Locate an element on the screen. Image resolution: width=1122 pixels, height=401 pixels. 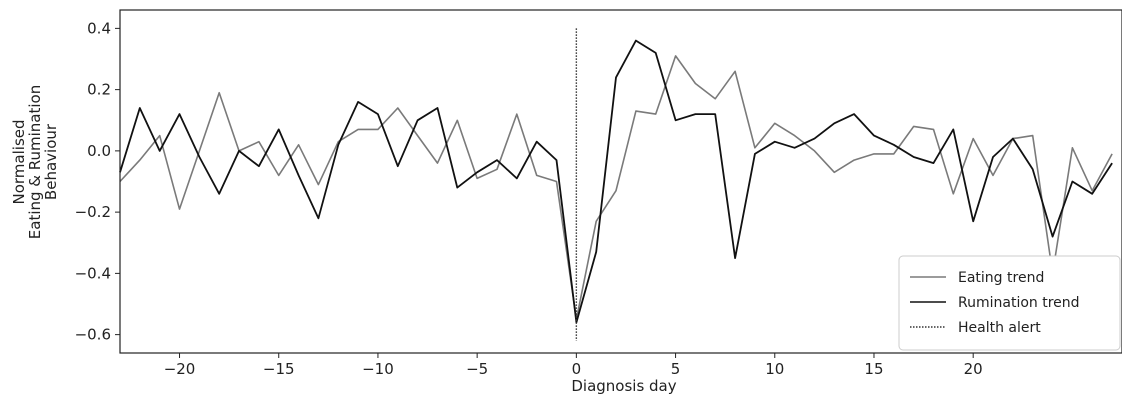
x-tick-label: 20 is located at coordinates (973, 369).